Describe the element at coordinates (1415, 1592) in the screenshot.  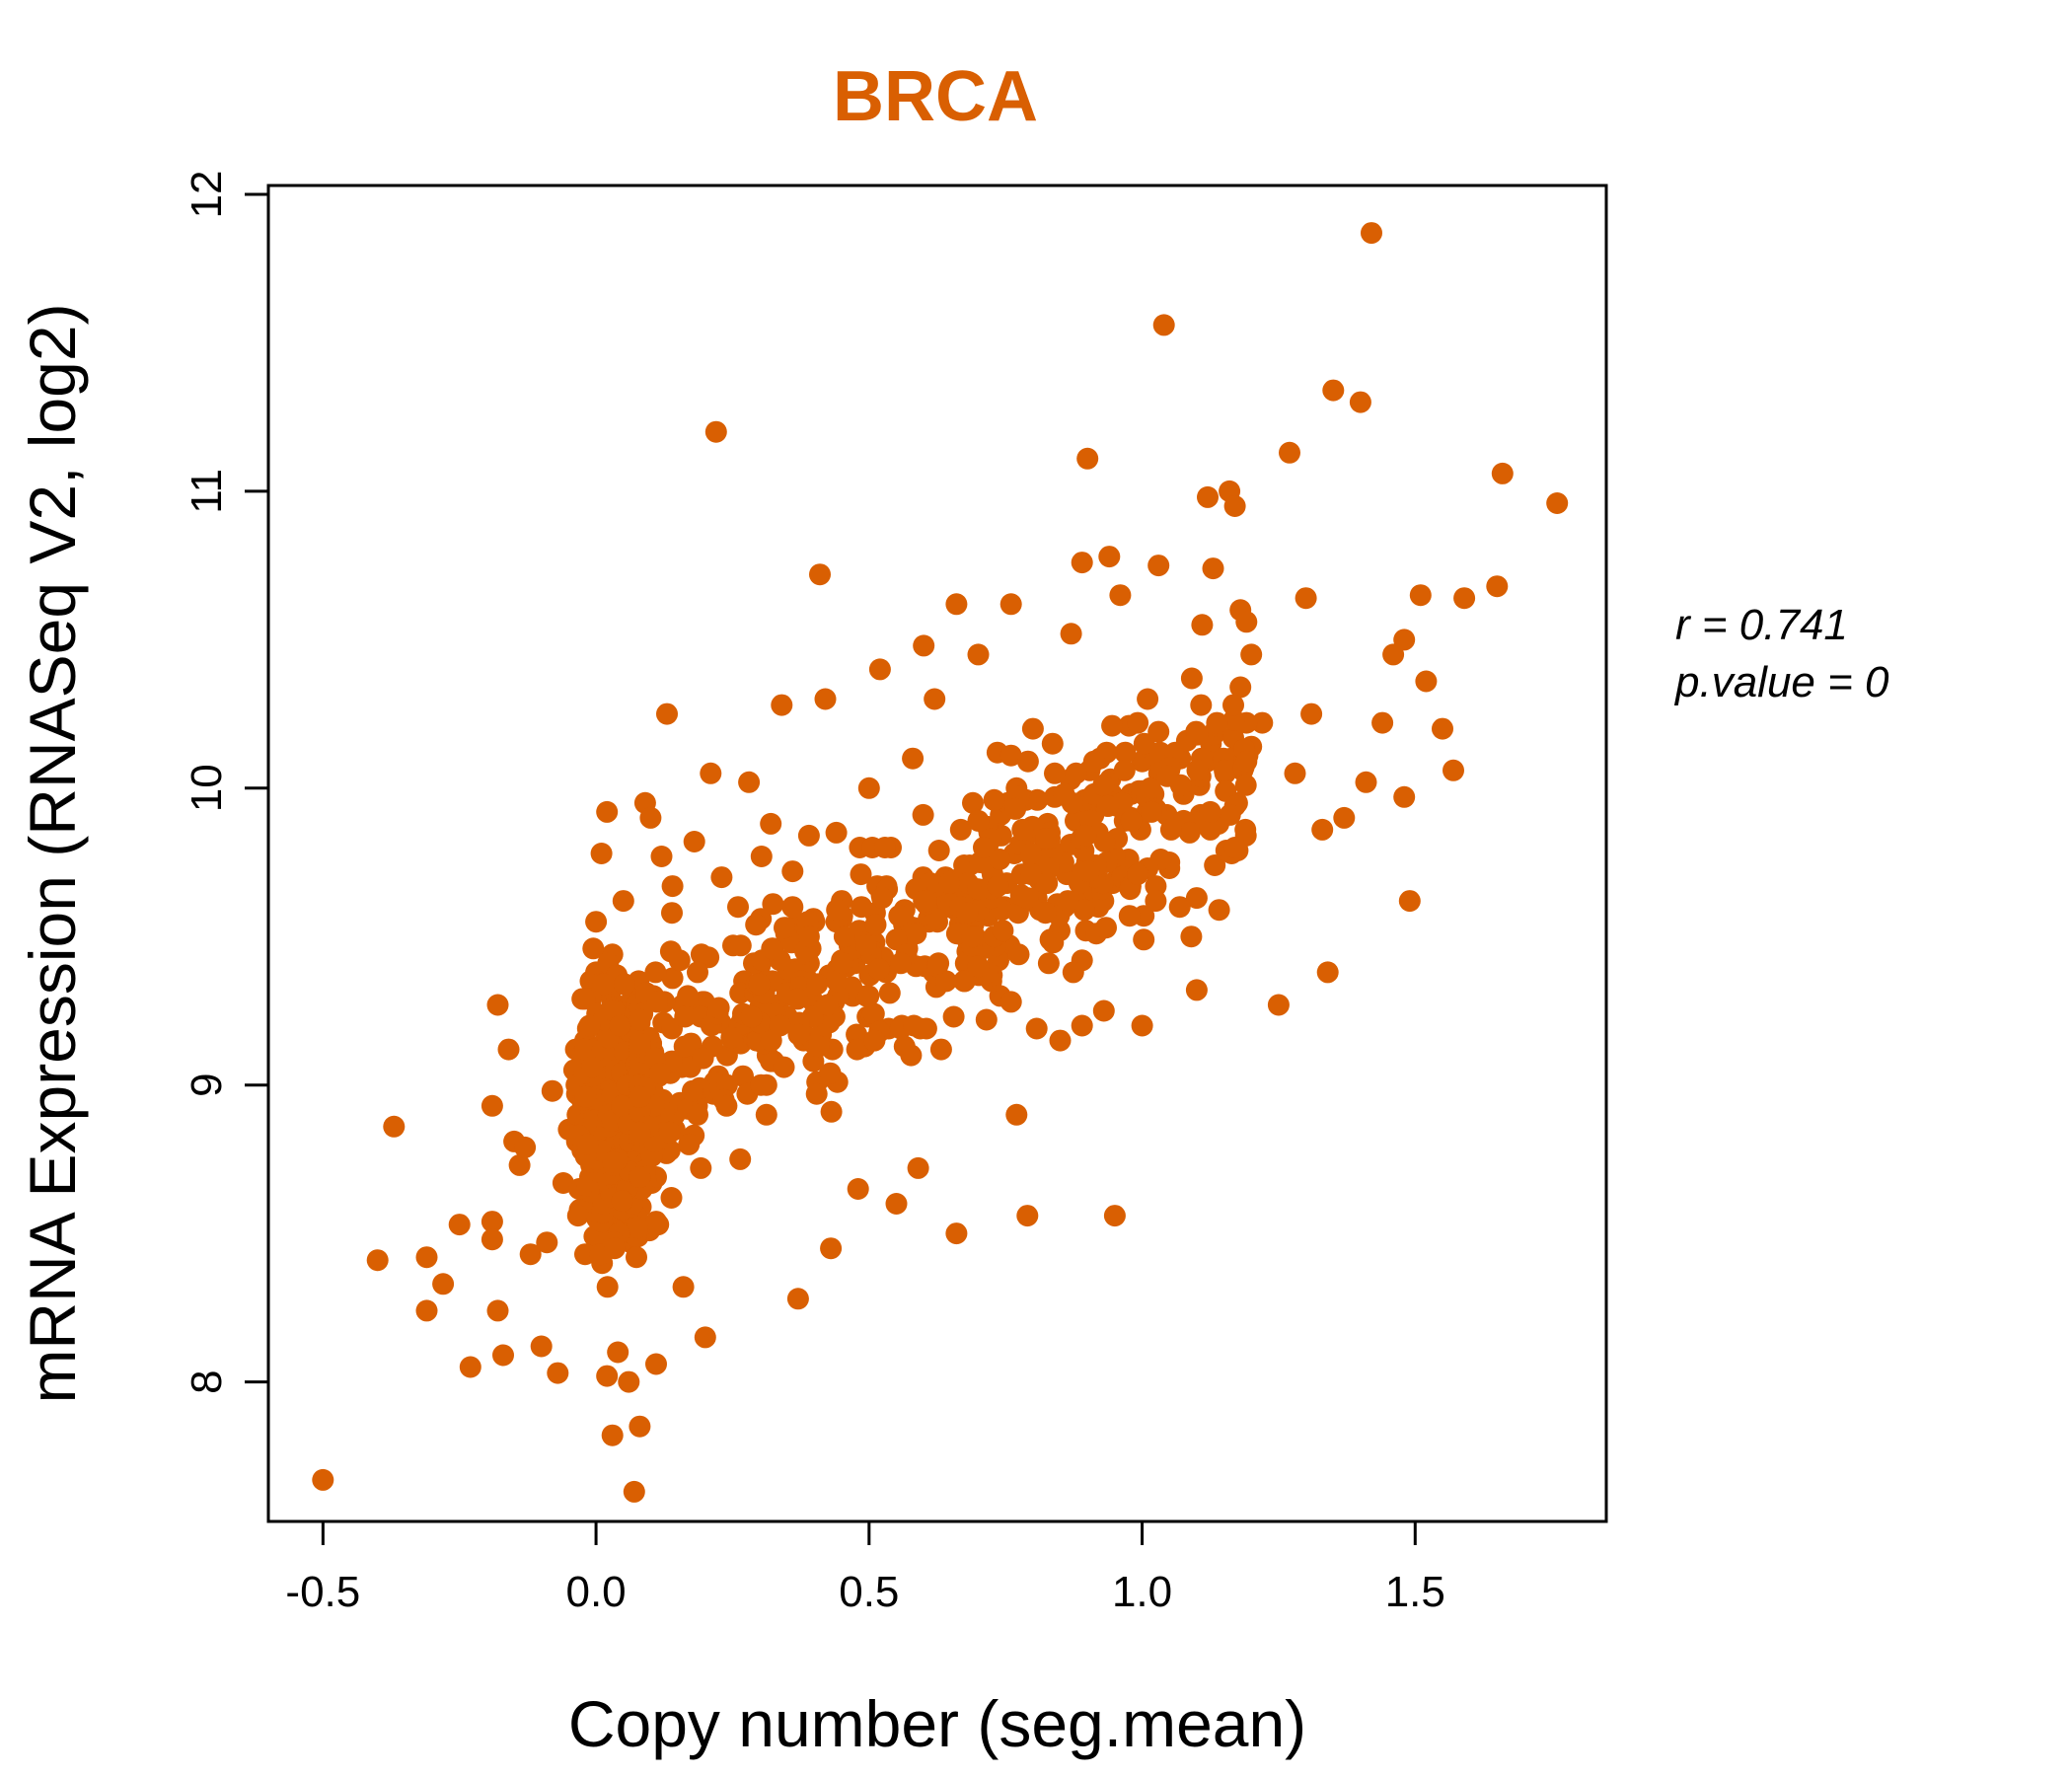
I see `x-tick-label: 1.5` at that location.